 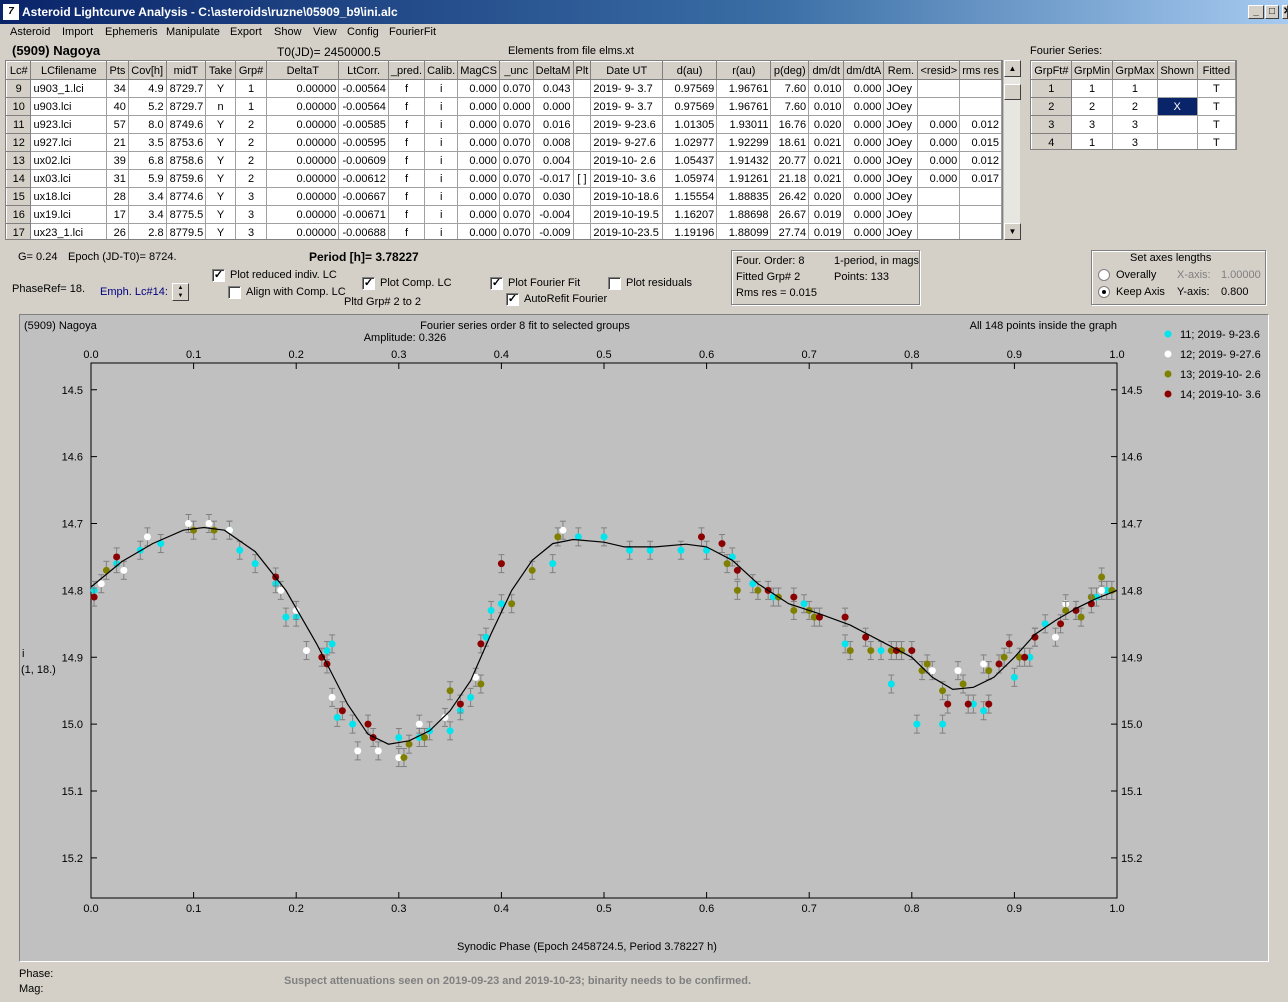 What do you see at coordinates (690, 142) in the screenshot?
I see `lc-table-cell: 1.02977` at bounding box center [690, 142].